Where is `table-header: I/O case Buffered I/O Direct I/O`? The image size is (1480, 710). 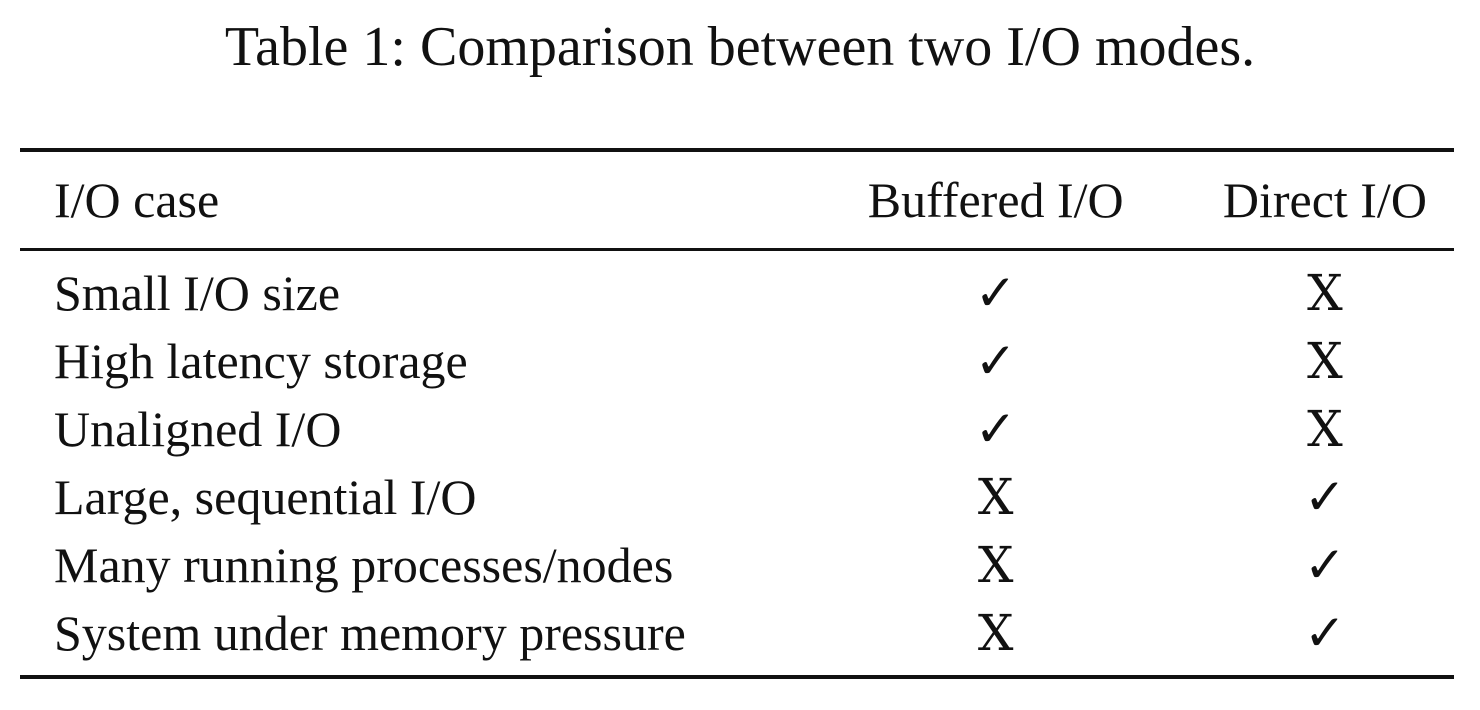
table-header: I/O case Buffered I/O Direct I/O is located at coordinates (737, 200).